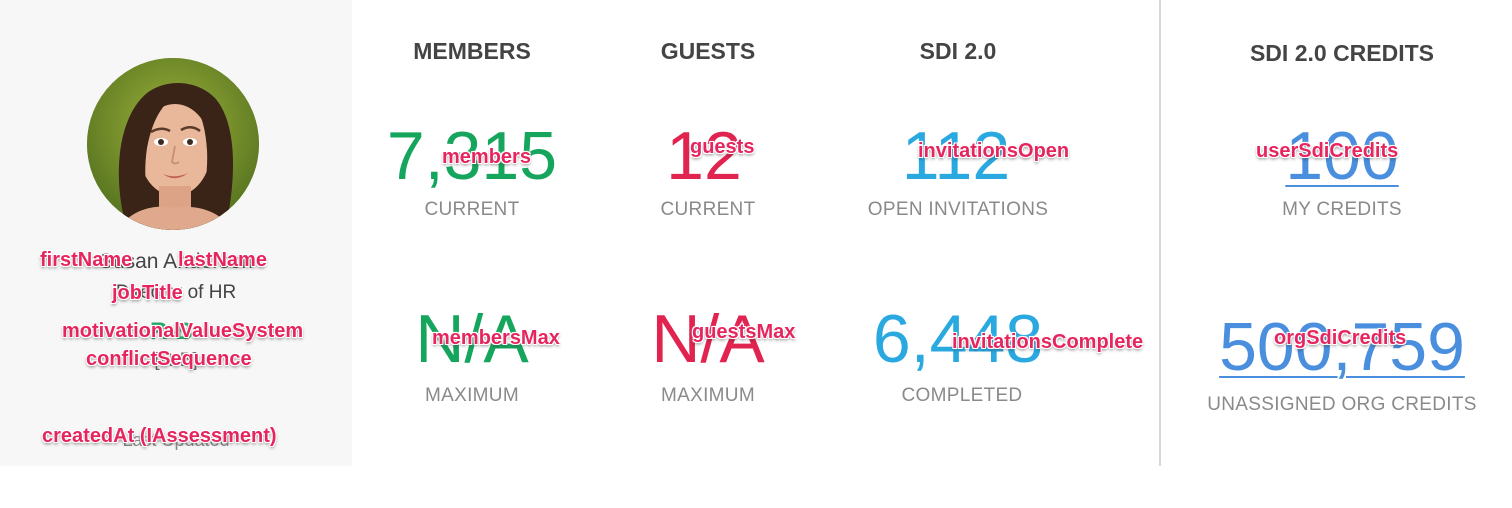 This screenshot has height=508, width=1512. I want to click on guests-header: GUESTS, so click(708, 51).